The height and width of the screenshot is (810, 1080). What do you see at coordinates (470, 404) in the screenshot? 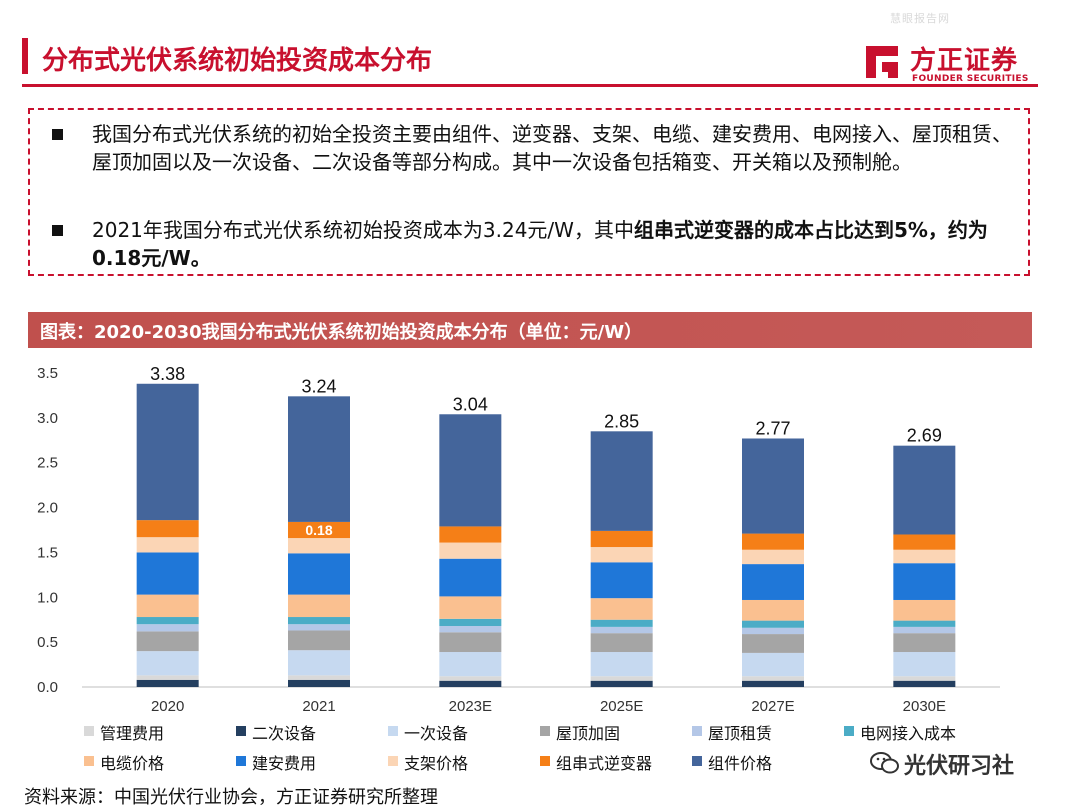
I see `total-data-label: 3.04` at bounding box center [470, 404].